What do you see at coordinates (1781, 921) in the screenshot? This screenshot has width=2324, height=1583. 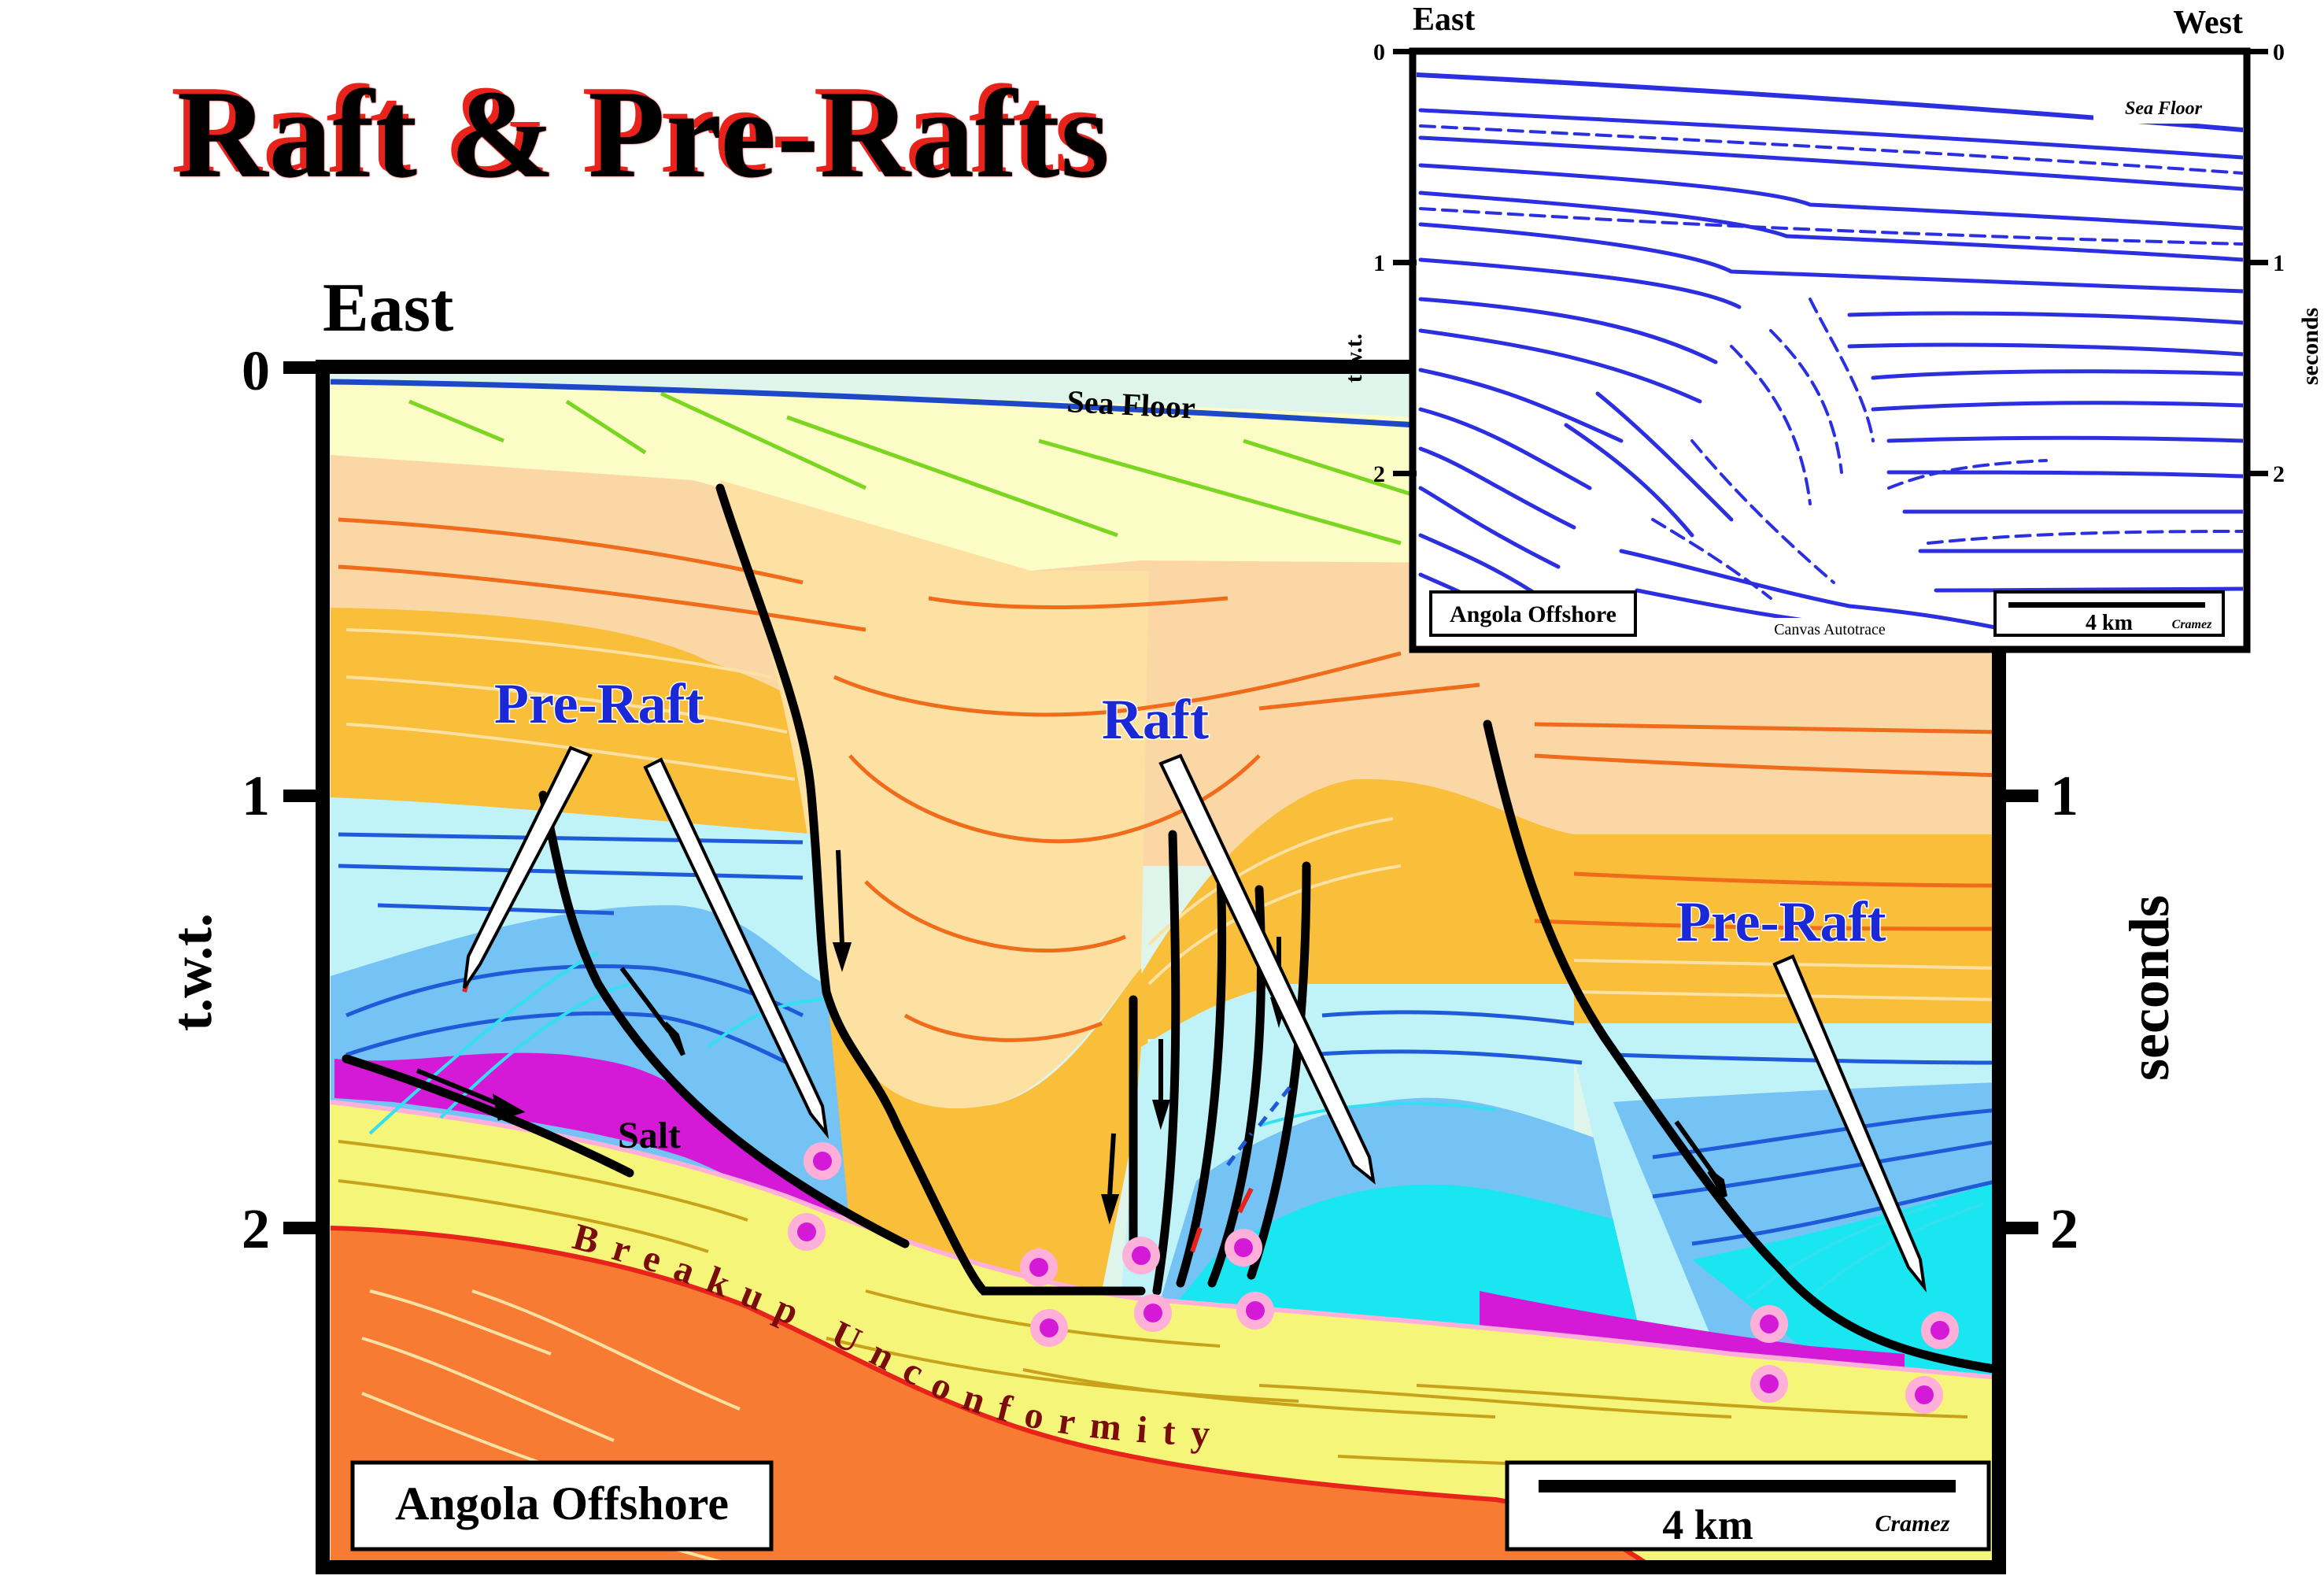 I see `pre-raft-label-west: Pre-Raft` at bounding box center [1781, 921].